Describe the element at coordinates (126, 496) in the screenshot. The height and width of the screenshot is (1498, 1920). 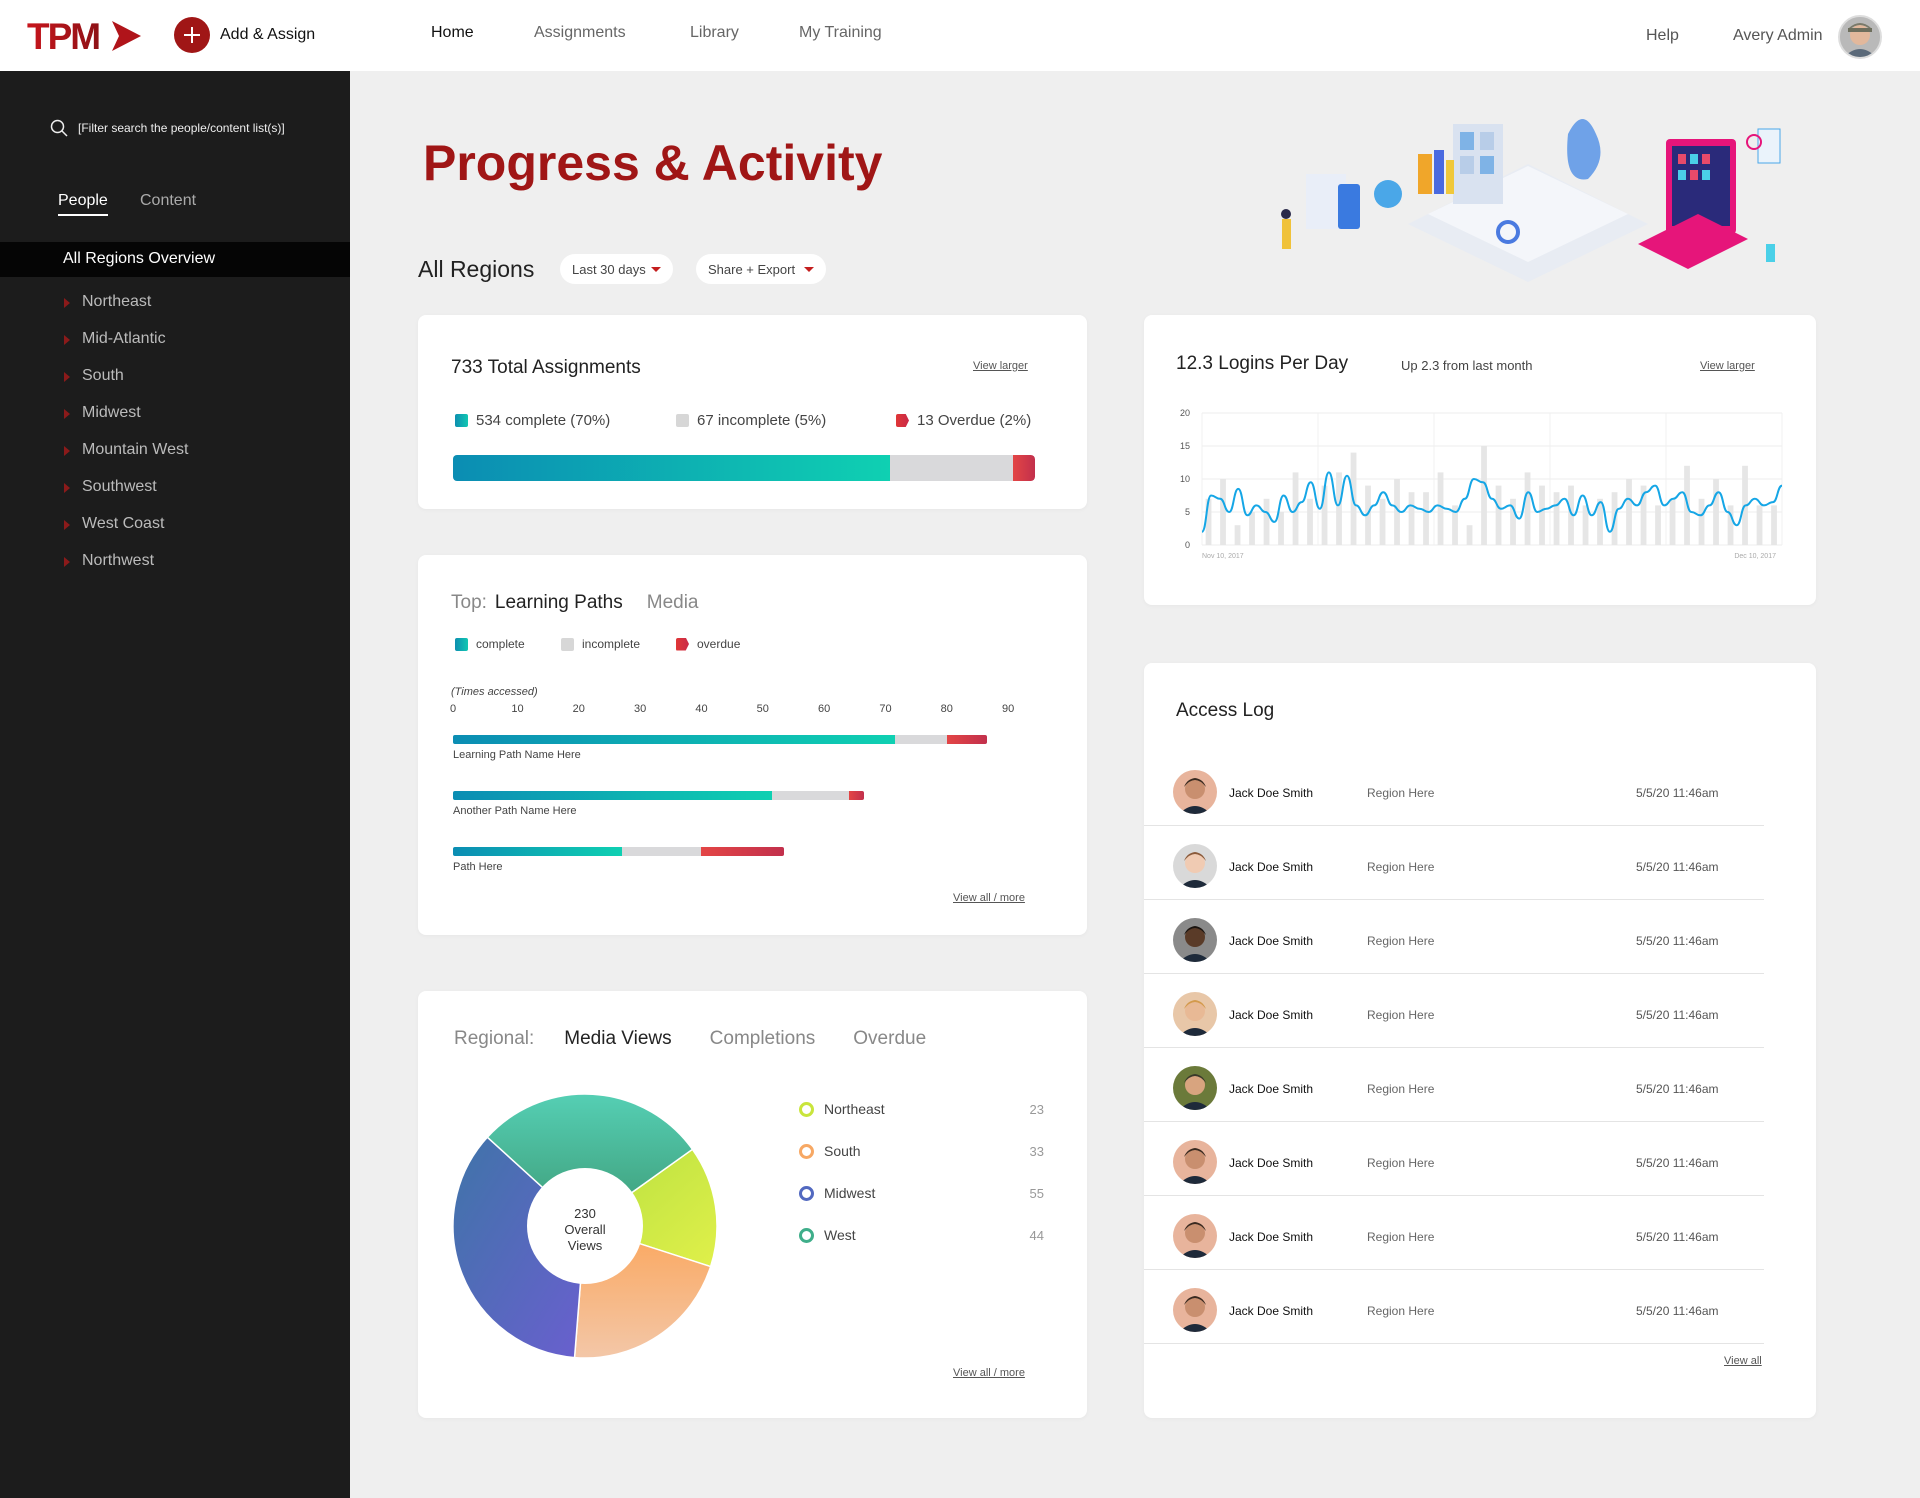
I see `sidebar-item-southwest: Southwest` at that location.